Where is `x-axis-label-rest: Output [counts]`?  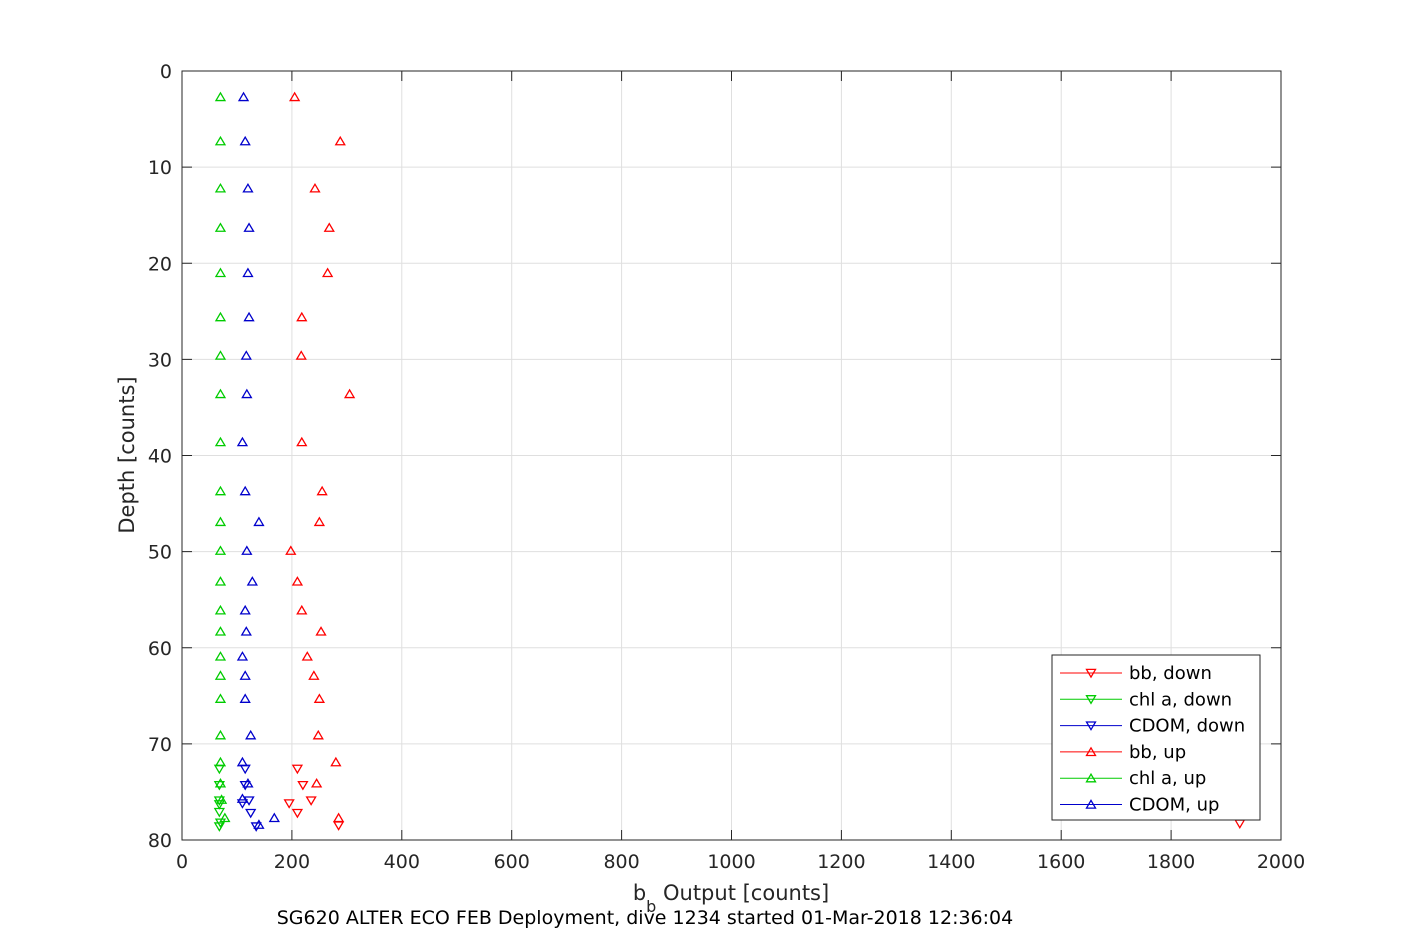 x-axis-label-rest: Output [counts] is located at coordinates (742, 893).